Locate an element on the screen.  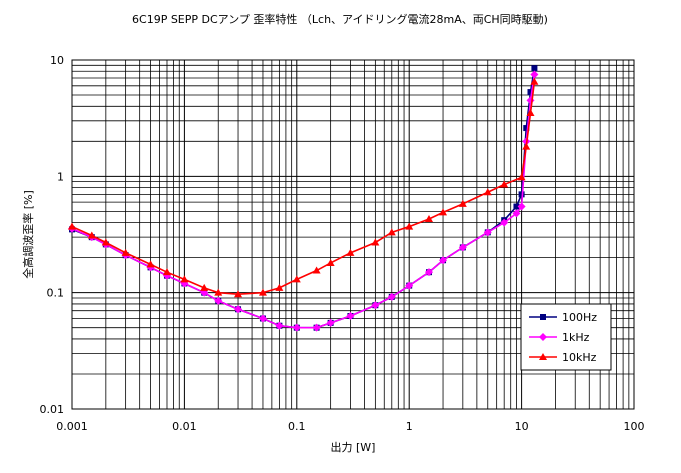
y-axis-title: 全高調波歪率 [%] is located at coordinates (28, 234).